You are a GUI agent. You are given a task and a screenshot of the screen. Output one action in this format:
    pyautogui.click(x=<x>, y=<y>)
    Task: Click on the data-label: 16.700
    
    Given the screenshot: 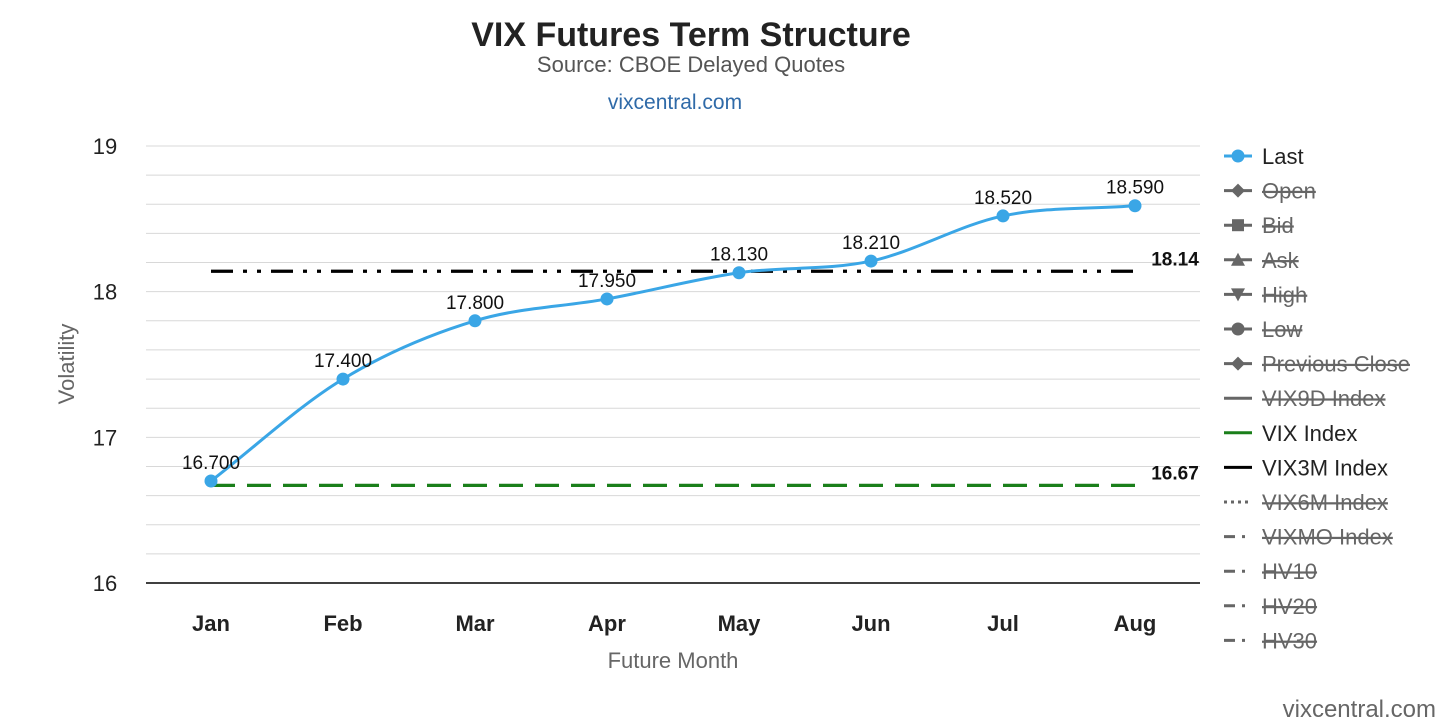 What is the action you would take?
    pyautogui.click(x=211, y=463)
    